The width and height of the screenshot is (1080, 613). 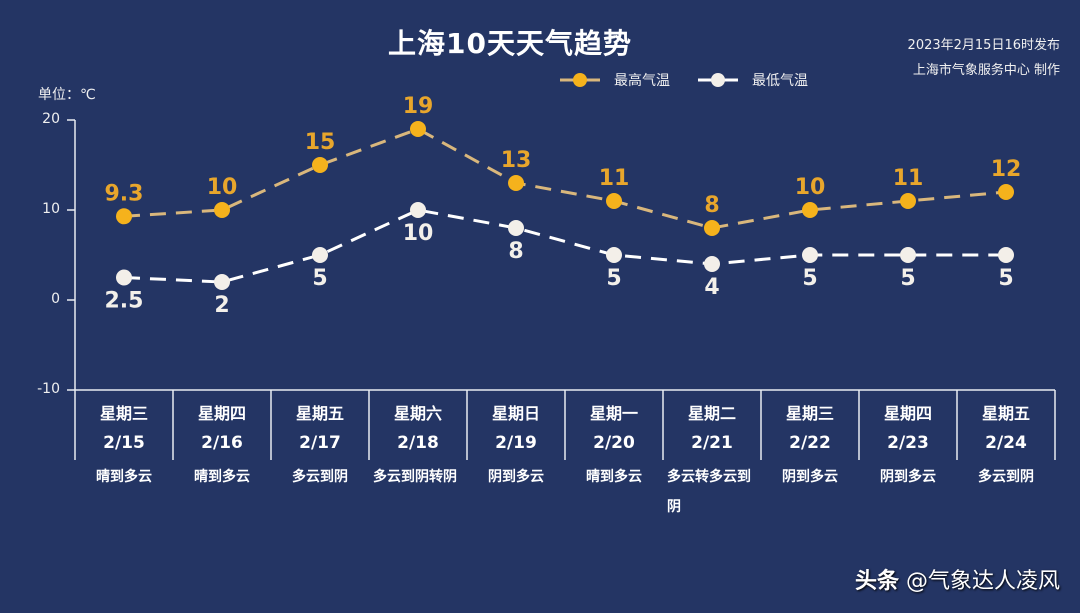 What do you see at coordinates (51, 209) in the screenshot?
I see `y-tick-10: 10` at bounding box center [51, 209].